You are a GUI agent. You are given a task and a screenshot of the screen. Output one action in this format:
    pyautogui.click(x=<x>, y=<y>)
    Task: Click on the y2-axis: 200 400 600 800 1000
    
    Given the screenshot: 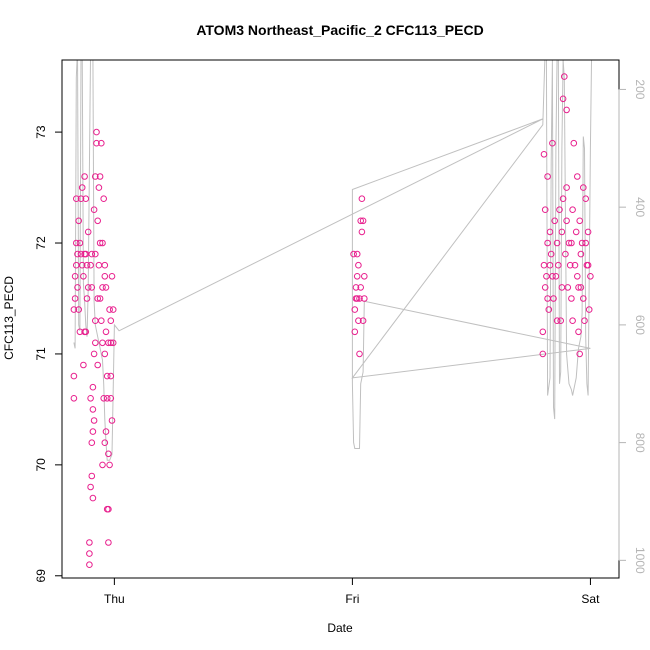 What is the action you would take?
    pyautogui.click(x=632, y=326)
    